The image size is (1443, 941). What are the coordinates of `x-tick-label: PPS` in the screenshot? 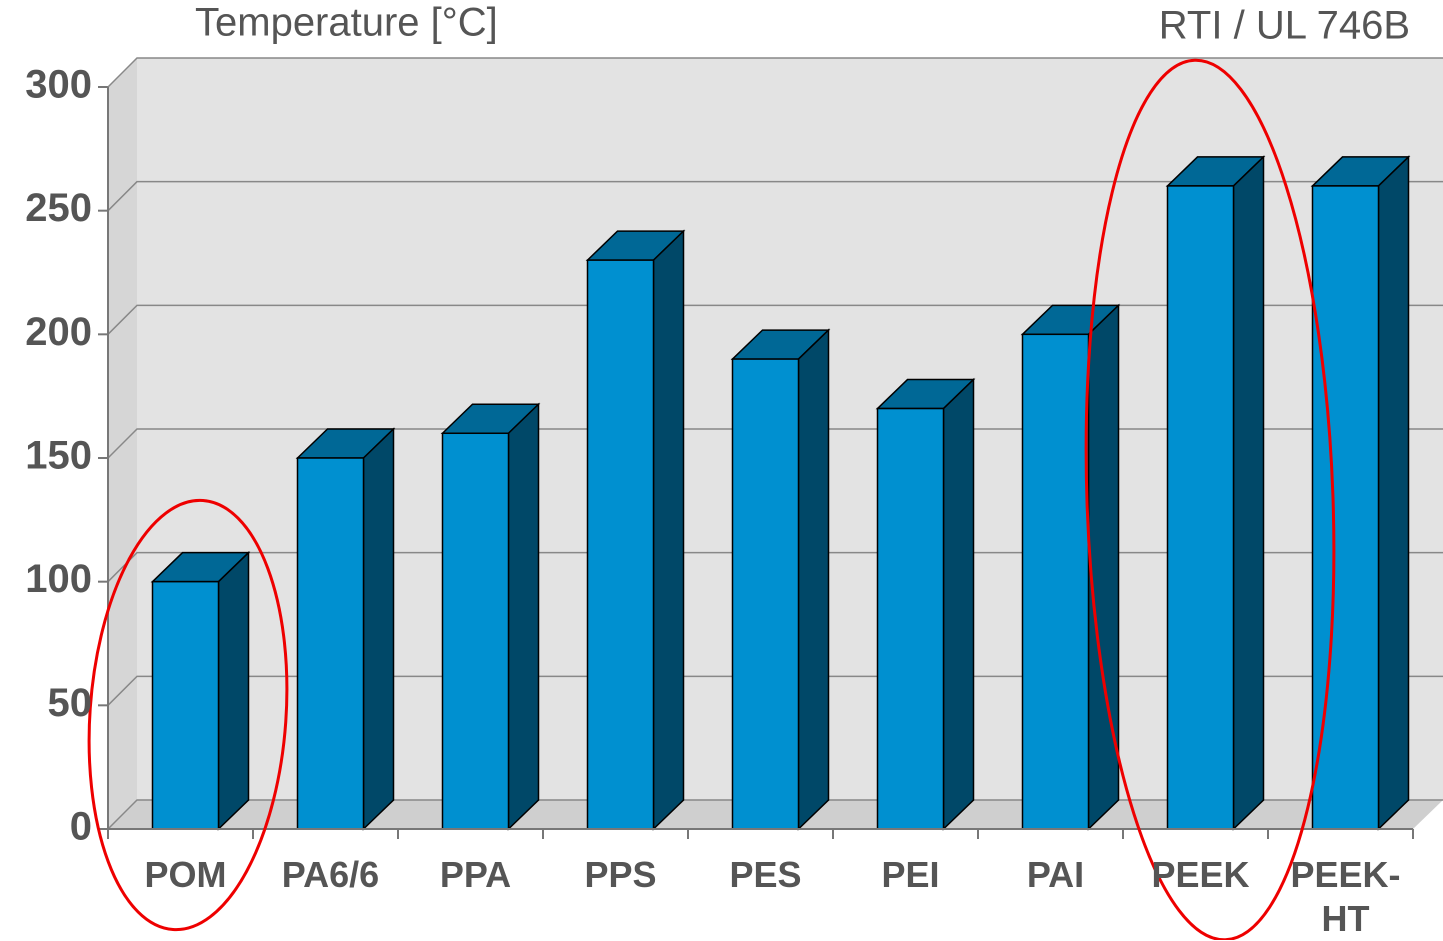 It's located at (620, 874).